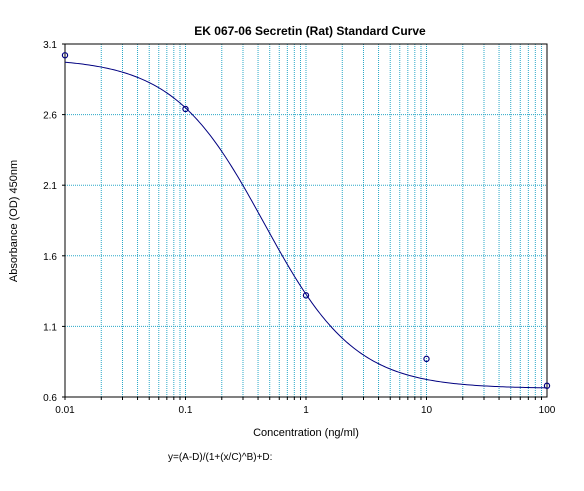  I want to click on y-tick-label: 2.6, so click(50, 116).